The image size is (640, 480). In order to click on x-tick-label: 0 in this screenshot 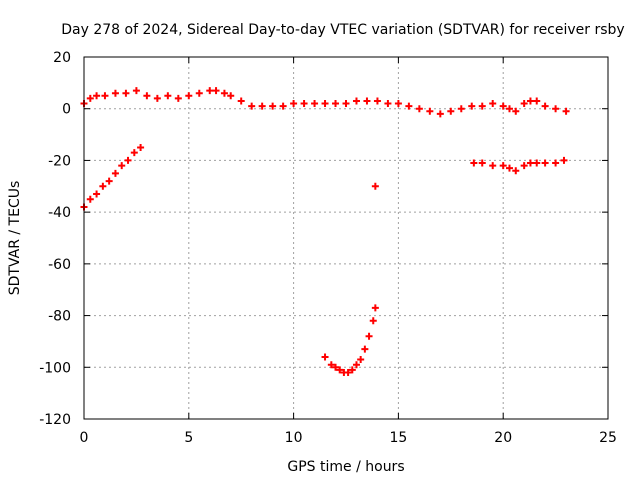, I will do `click(84, 438)`.